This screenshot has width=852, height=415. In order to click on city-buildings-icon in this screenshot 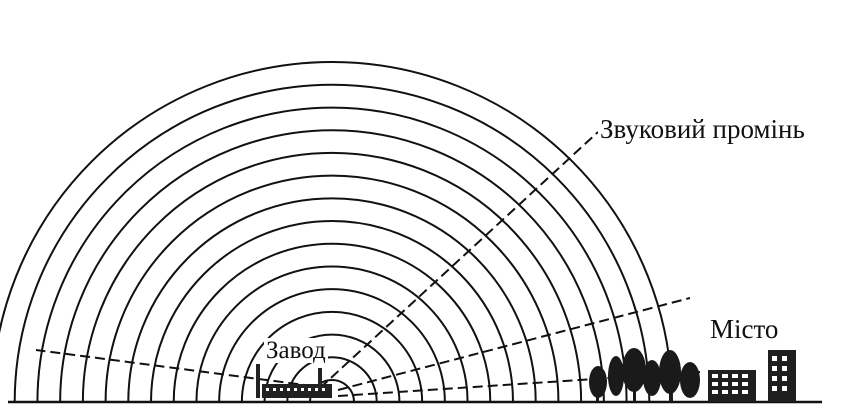, I will do `click(752, 376)`.